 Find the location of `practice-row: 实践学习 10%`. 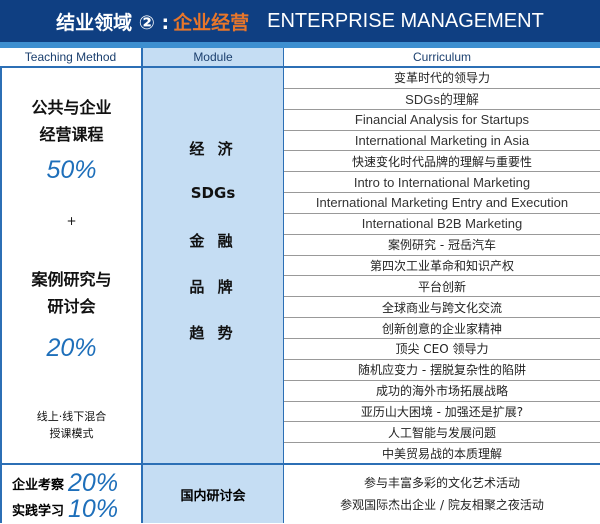

practice-row: 实践学习 10% is located at coordinates (65, 509).